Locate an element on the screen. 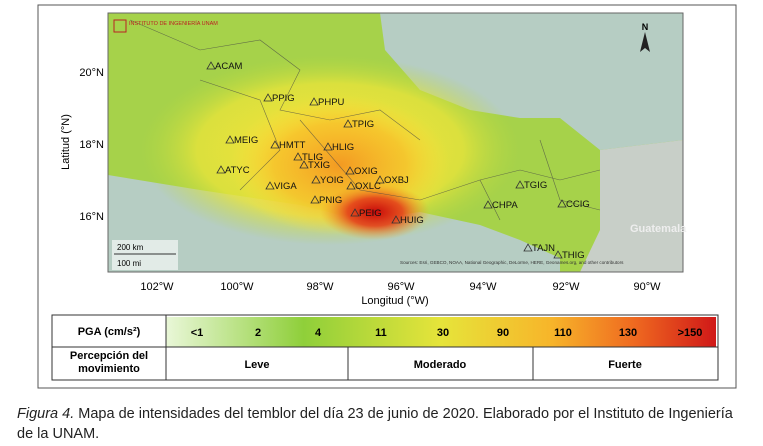  station-label: OXIG is located at coordinates (366, 171).